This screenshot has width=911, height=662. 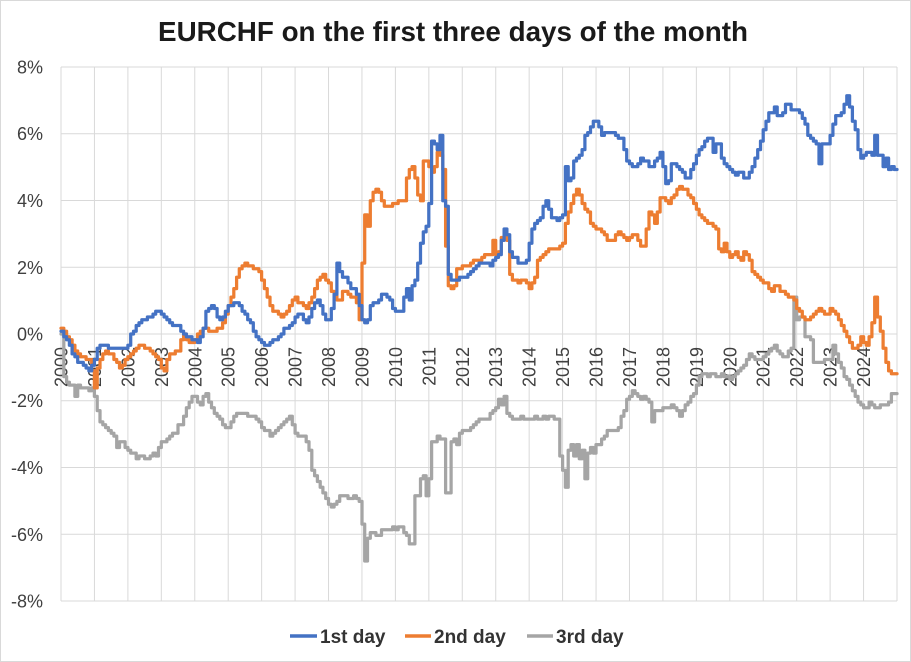 I want to click on svg-text: 2021, so click(x=764, y=367).